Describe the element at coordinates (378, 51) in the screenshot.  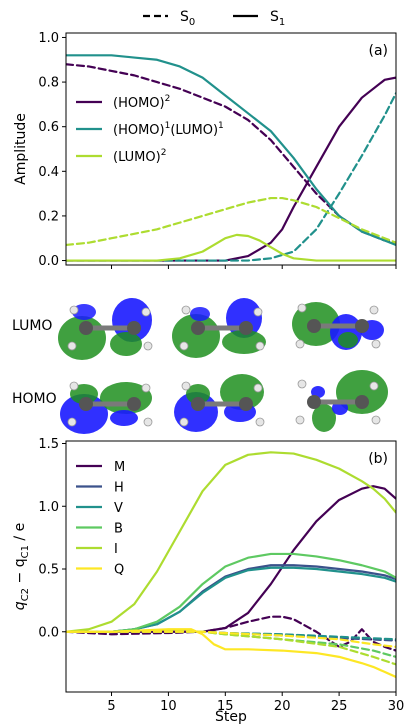
I see `panel-label: (a)` at that location.